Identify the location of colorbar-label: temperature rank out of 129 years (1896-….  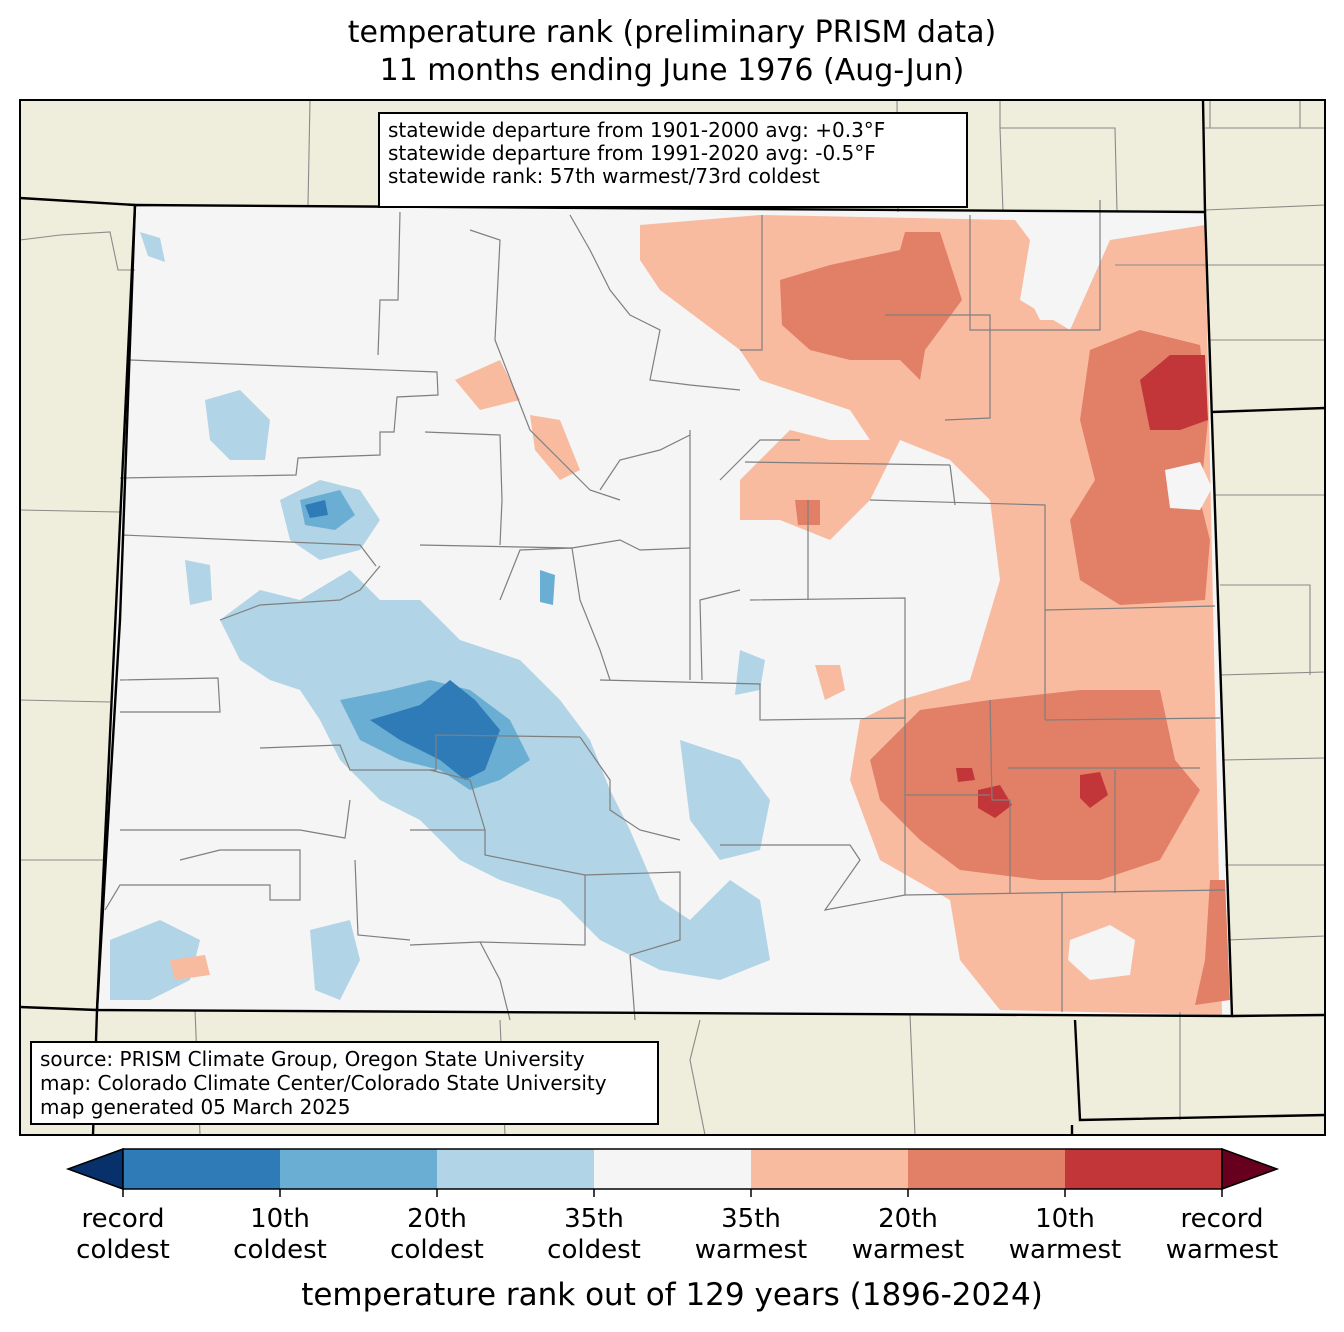
(672, 1295).